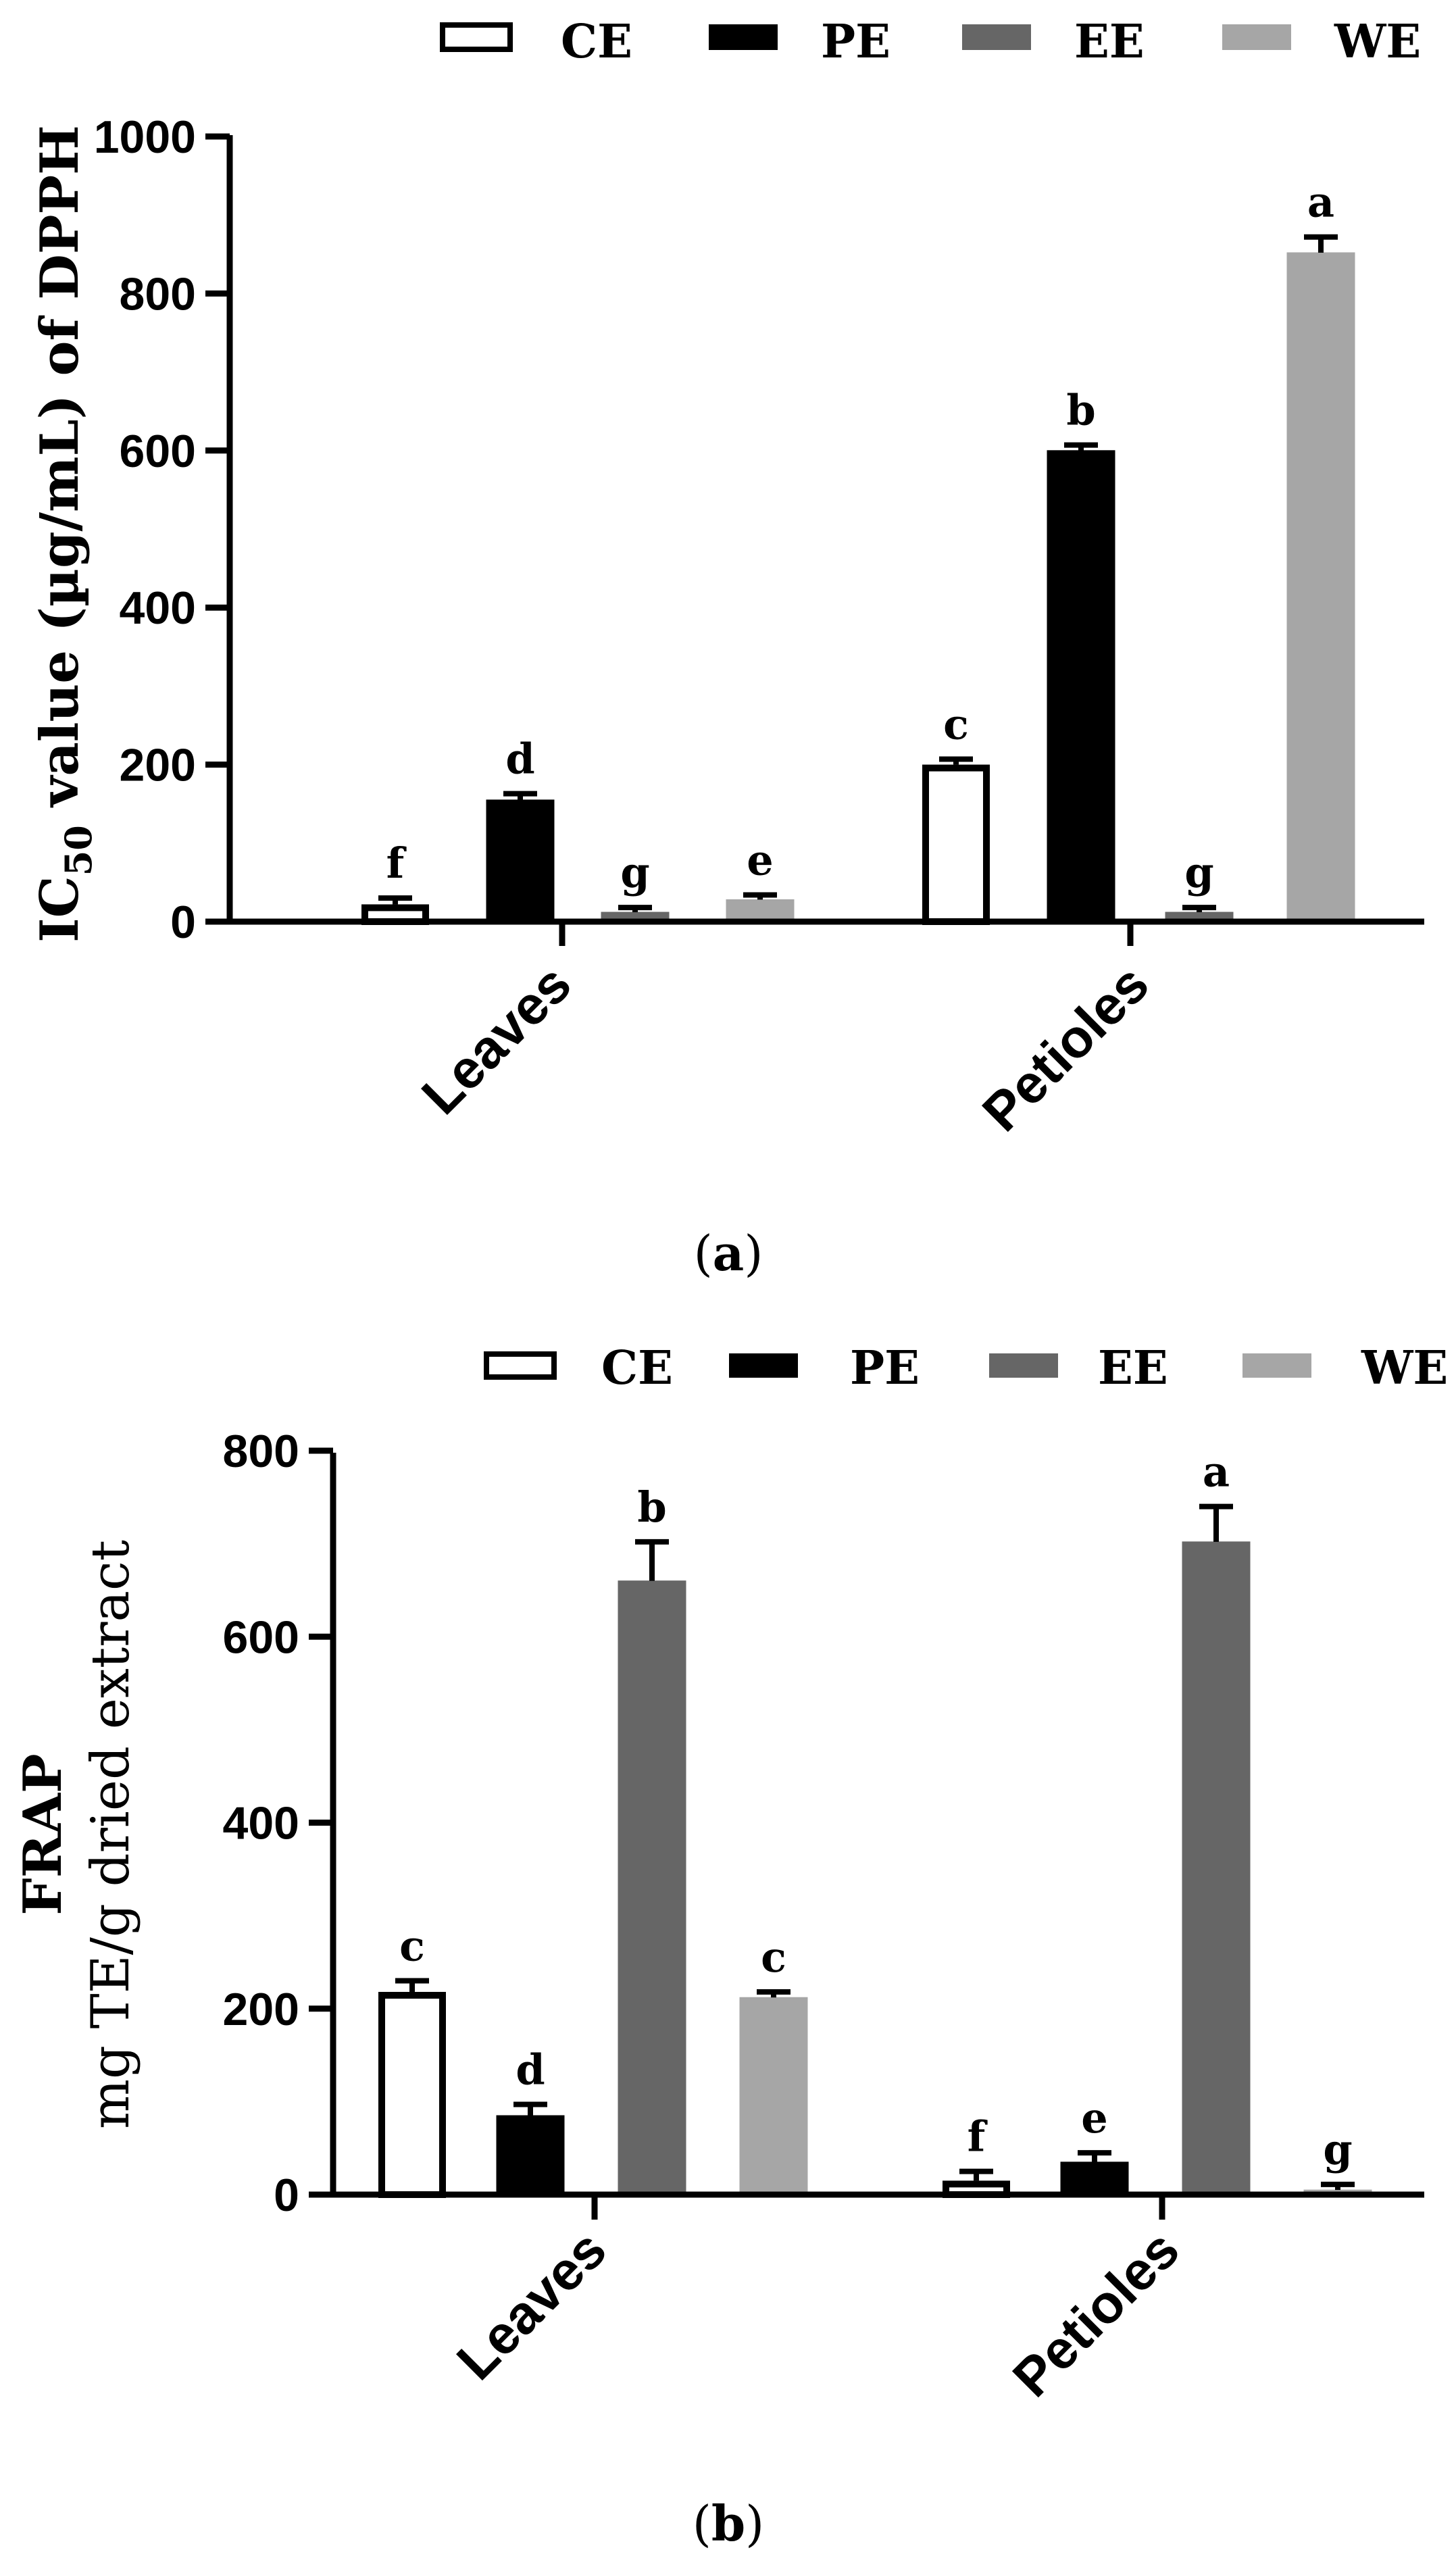  Describe the element at coordinates (183, 922) in the screenshot. I see `y-tick-label-a-0: 0` at that location.